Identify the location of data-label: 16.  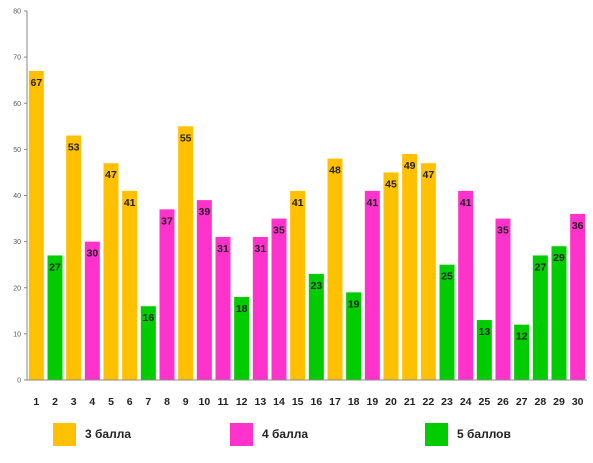
(148, 318).